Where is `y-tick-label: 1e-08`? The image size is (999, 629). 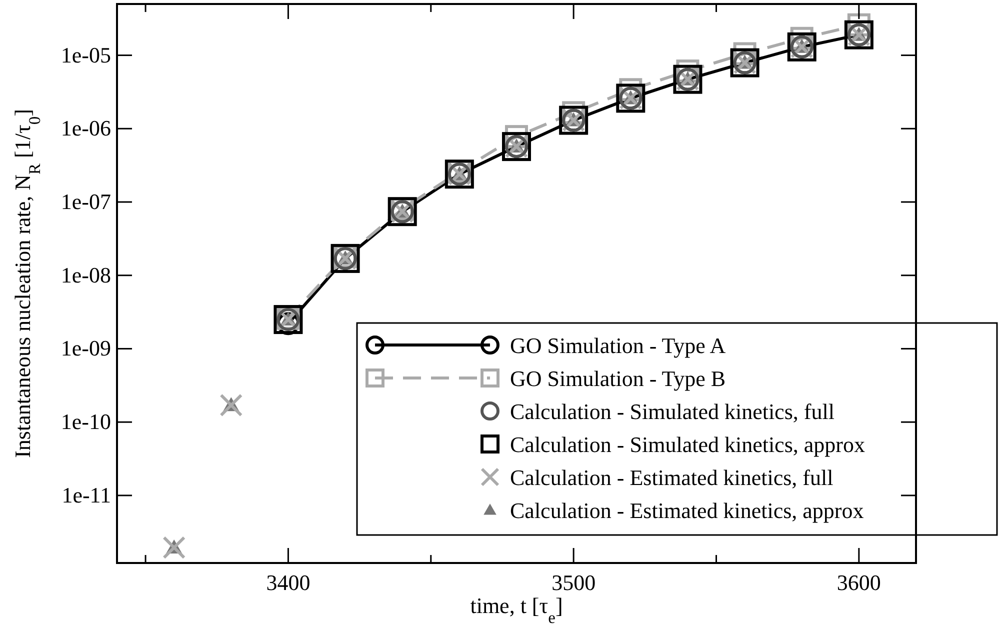 y-tick-label: 1e-08 is located at coordinates (85, 275).